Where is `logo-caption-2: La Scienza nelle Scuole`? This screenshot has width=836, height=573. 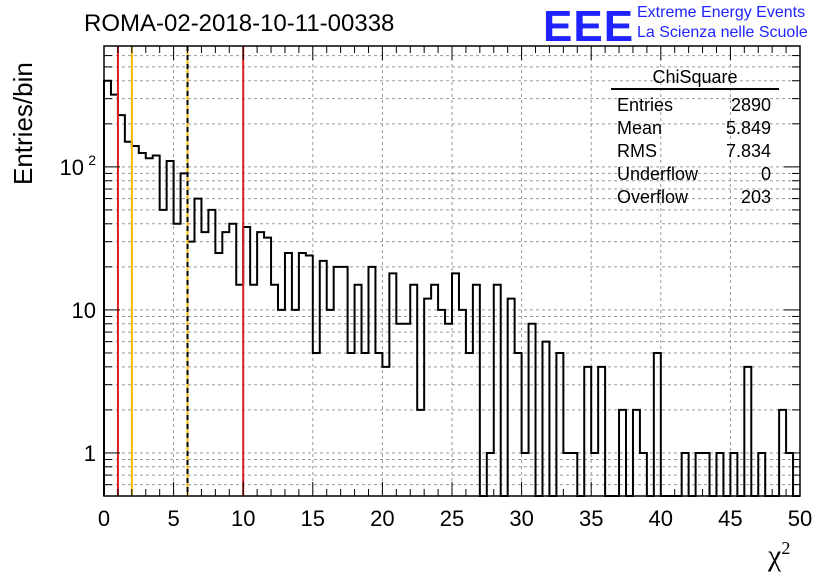
logo-caption-2: La Scienza nelle Scuole is located at coordinates (722, 32).